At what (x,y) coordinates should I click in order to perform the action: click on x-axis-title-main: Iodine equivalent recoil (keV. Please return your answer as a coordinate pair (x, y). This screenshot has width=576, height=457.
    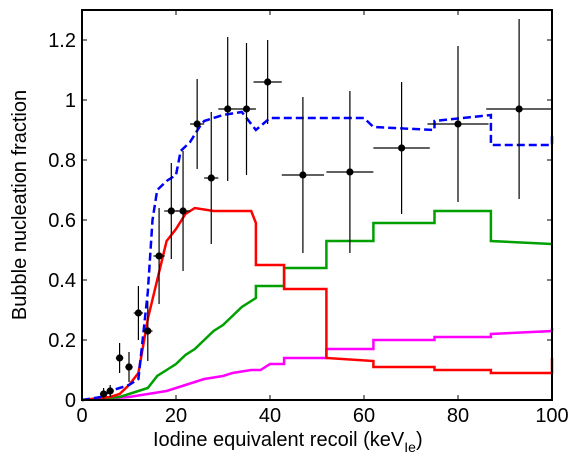
    Looking at the image, I should click on (279, 440).